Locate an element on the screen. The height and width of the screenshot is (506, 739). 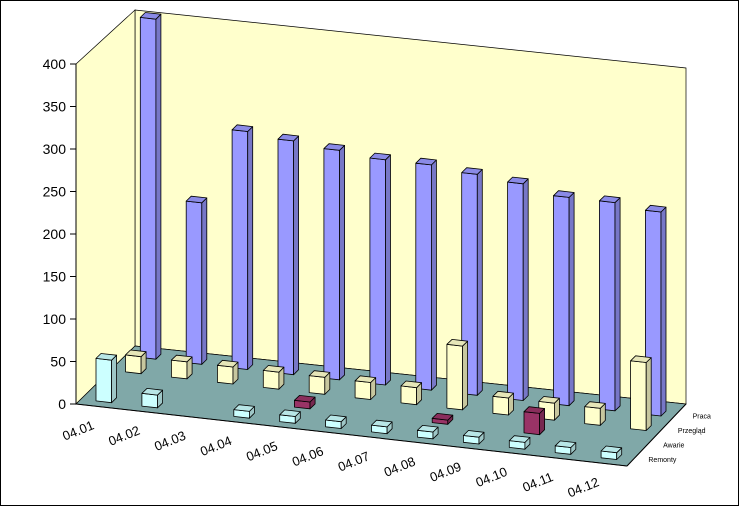
y-tick-label: 150 is located at coordinates (55, 277).